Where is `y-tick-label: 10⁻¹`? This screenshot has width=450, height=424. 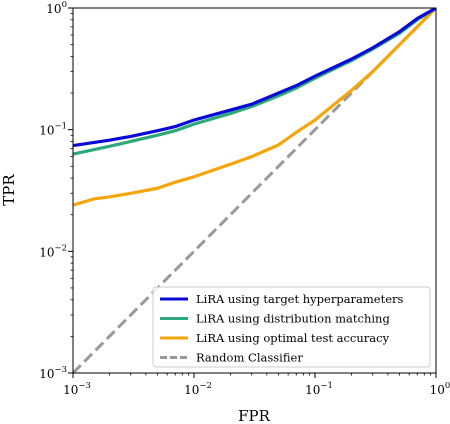 y-tick-label: 10⁻¹ is located at coordinates (53, 130).